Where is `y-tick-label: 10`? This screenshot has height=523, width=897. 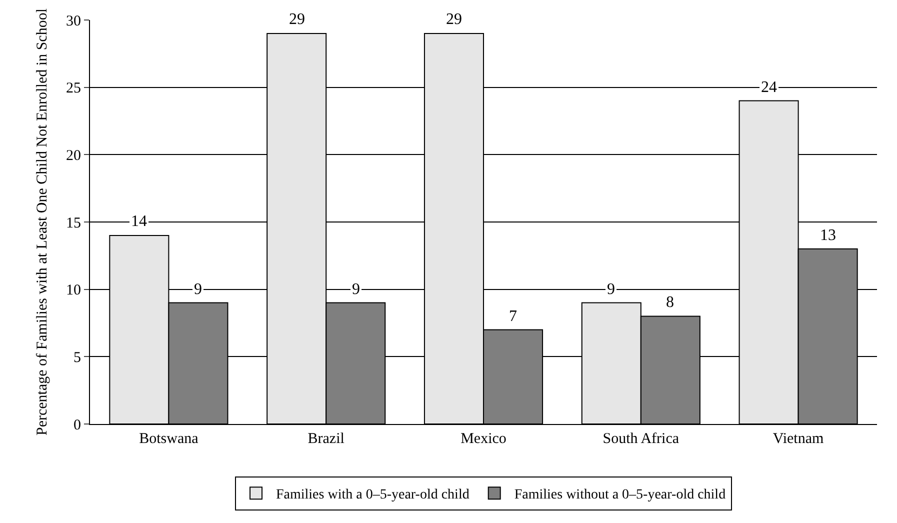
y-tick-label: 10 is located at coordinates (73, 290).